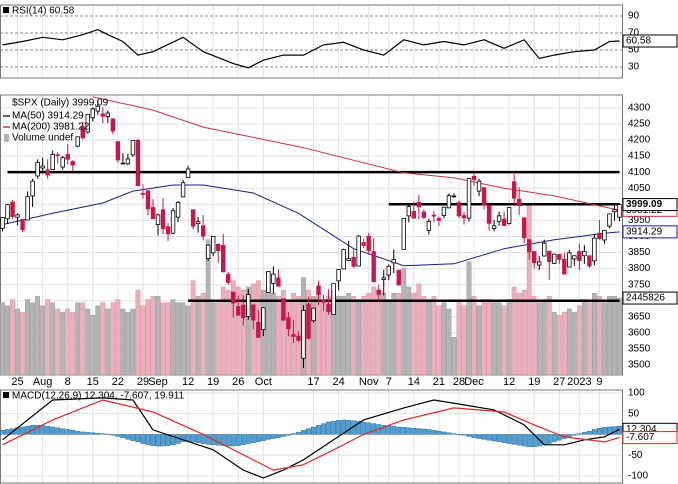 This screenshot has height=484, width=678. Describe the element at coordinates (559, 382) in the screenshot. I see `x-tick-label: 27` at that location.